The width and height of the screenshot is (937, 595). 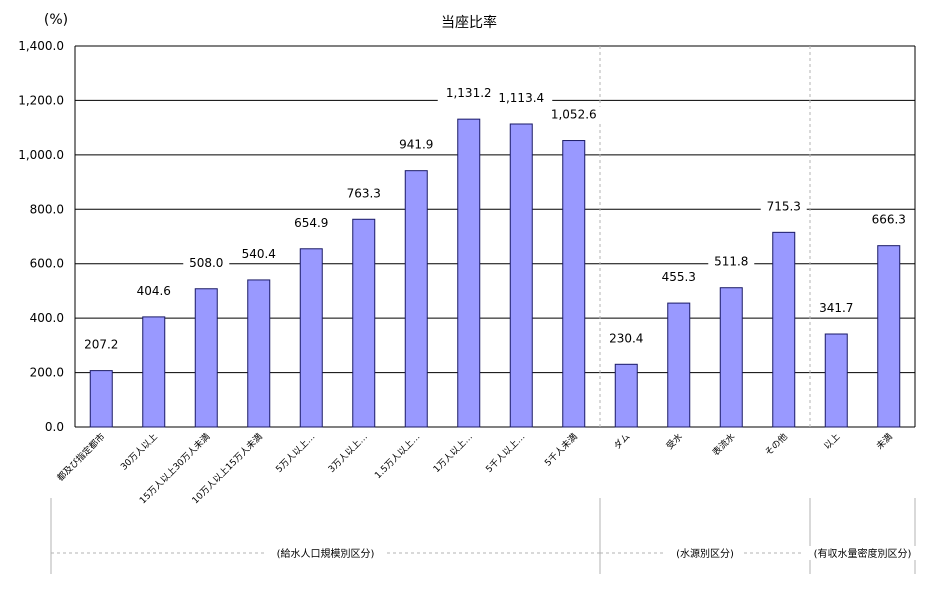 What do you see at coordinates (621, 441) in the screenshot?
I see `category-label: ダム` at bounding box center [621, 441].